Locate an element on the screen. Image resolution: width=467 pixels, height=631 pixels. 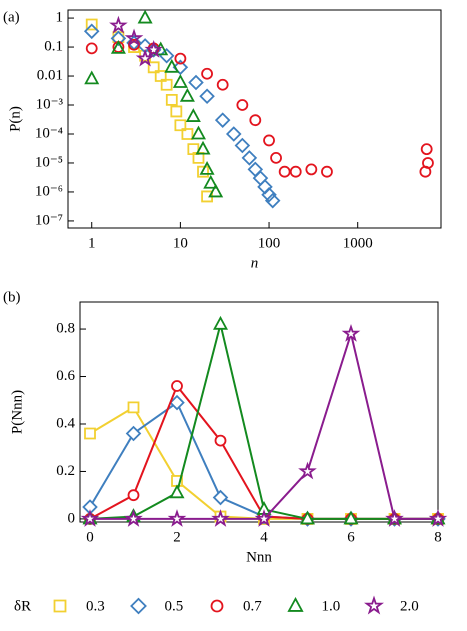
y-axis-label: P(Nnn) is located at coordinates (17, 412).